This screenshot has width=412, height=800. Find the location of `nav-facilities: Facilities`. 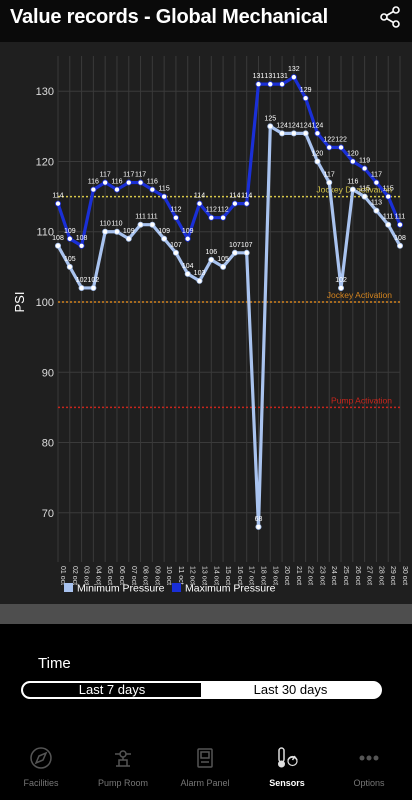

nav-facilities: Facilities is located at coordinates (41, 768).